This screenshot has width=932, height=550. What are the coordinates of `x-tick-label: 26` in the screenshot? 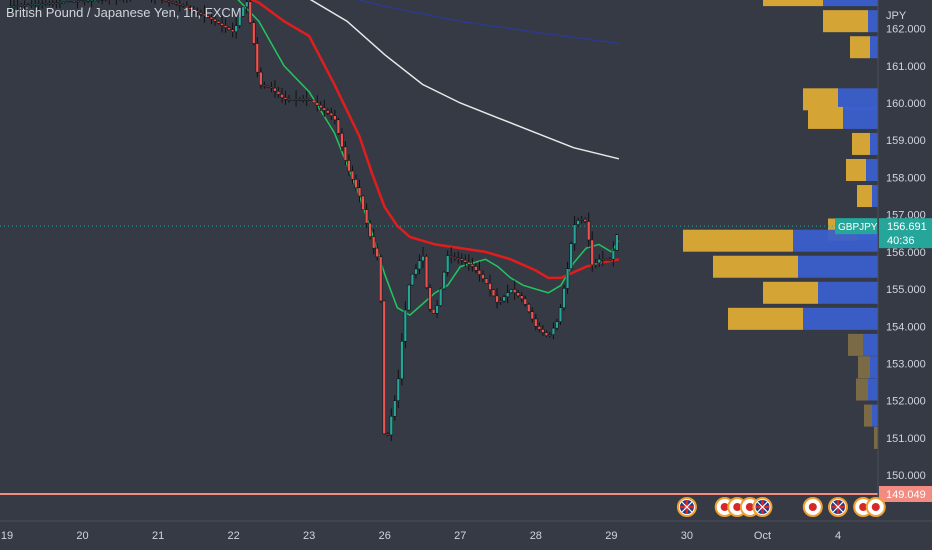 It's located at (385, 536).